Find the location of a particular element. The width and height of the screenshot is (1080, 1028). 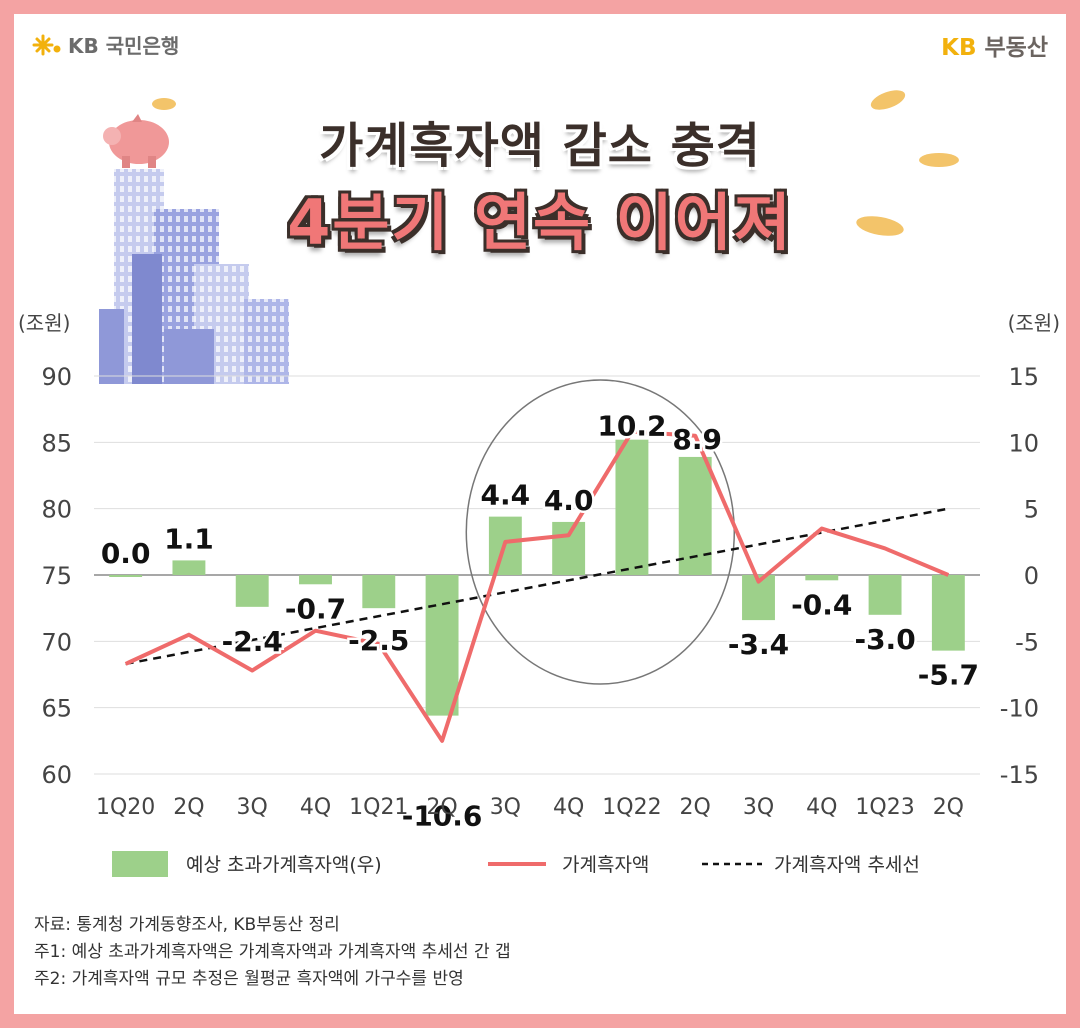

legend-trend-label: 가계흑자액 추세선 is located at coordinates (847, 865).